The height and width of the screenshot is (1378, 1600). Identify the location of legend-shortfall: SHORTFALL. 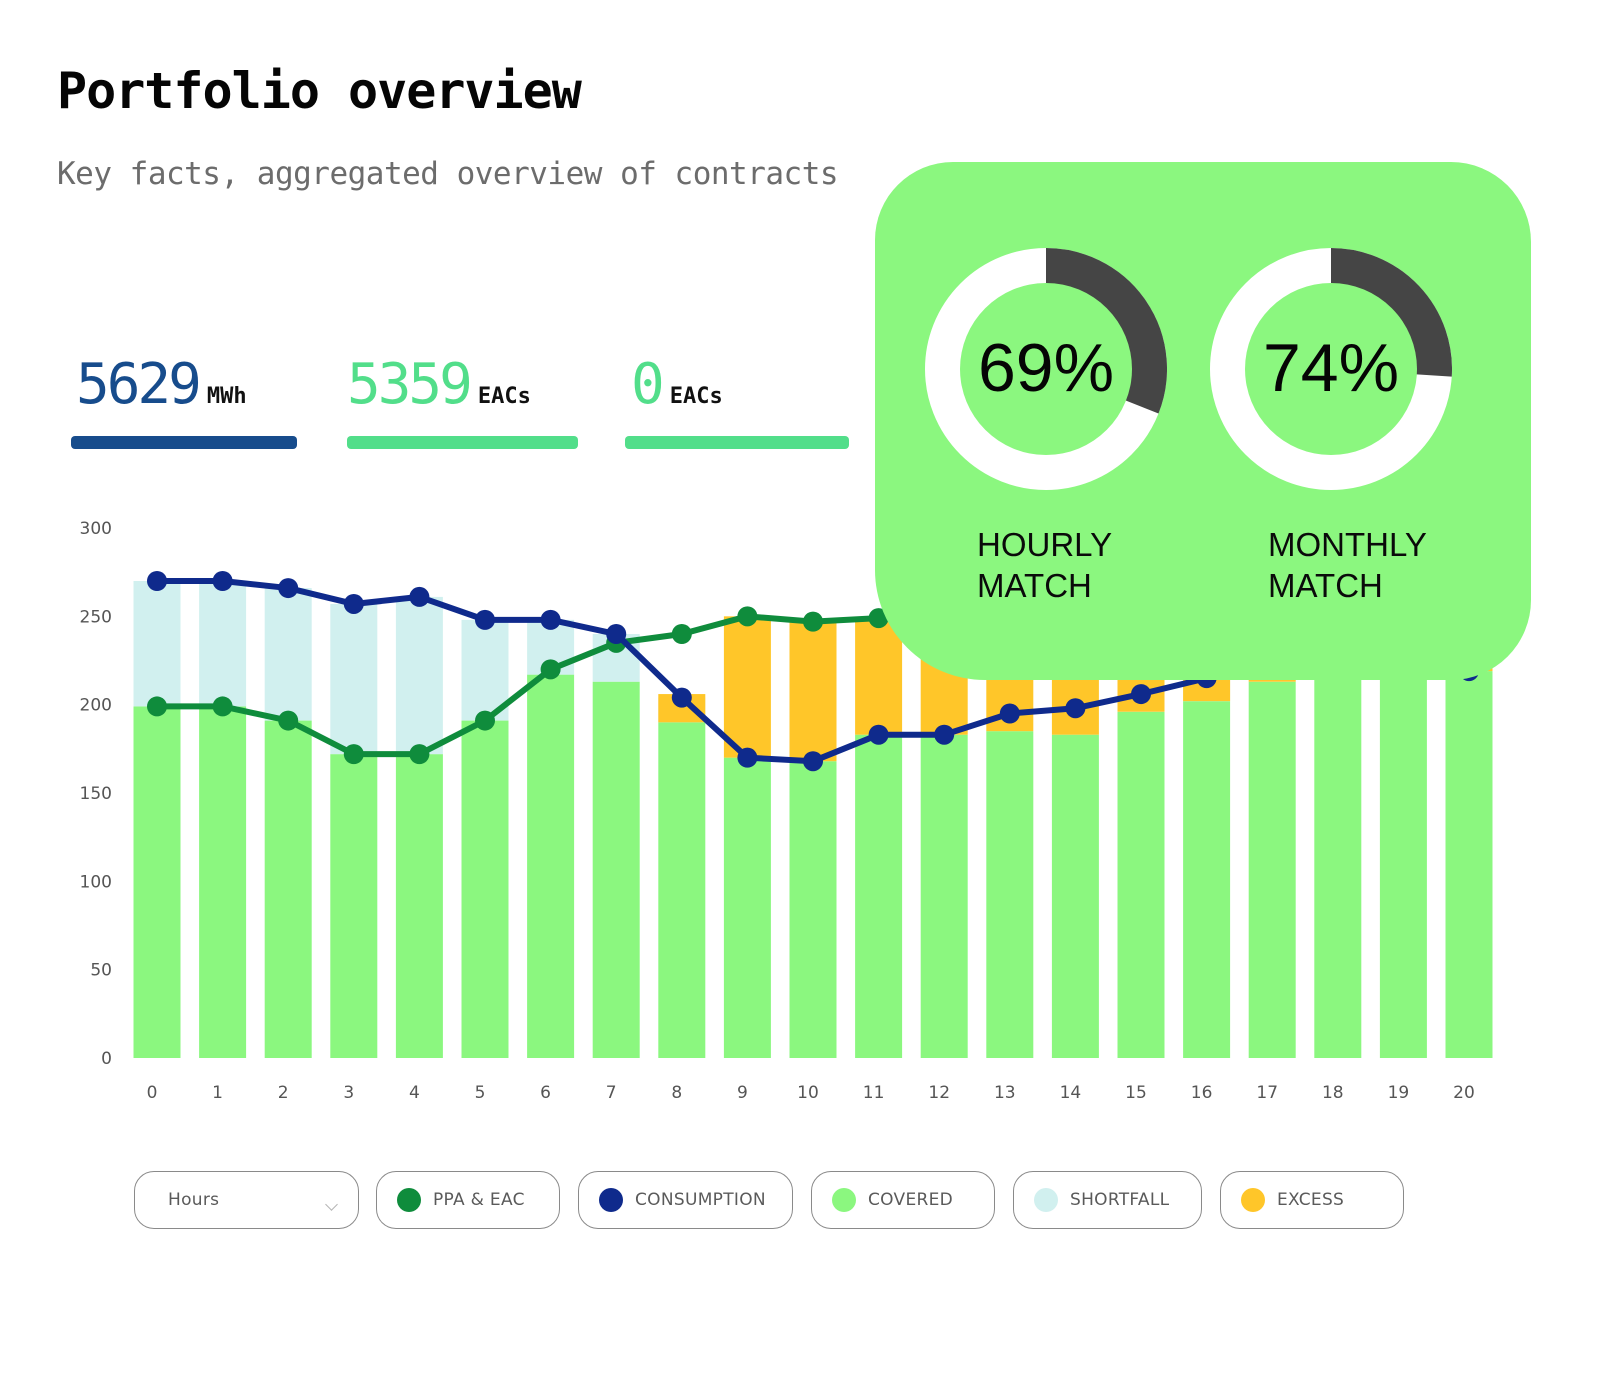
(1107, 1200).